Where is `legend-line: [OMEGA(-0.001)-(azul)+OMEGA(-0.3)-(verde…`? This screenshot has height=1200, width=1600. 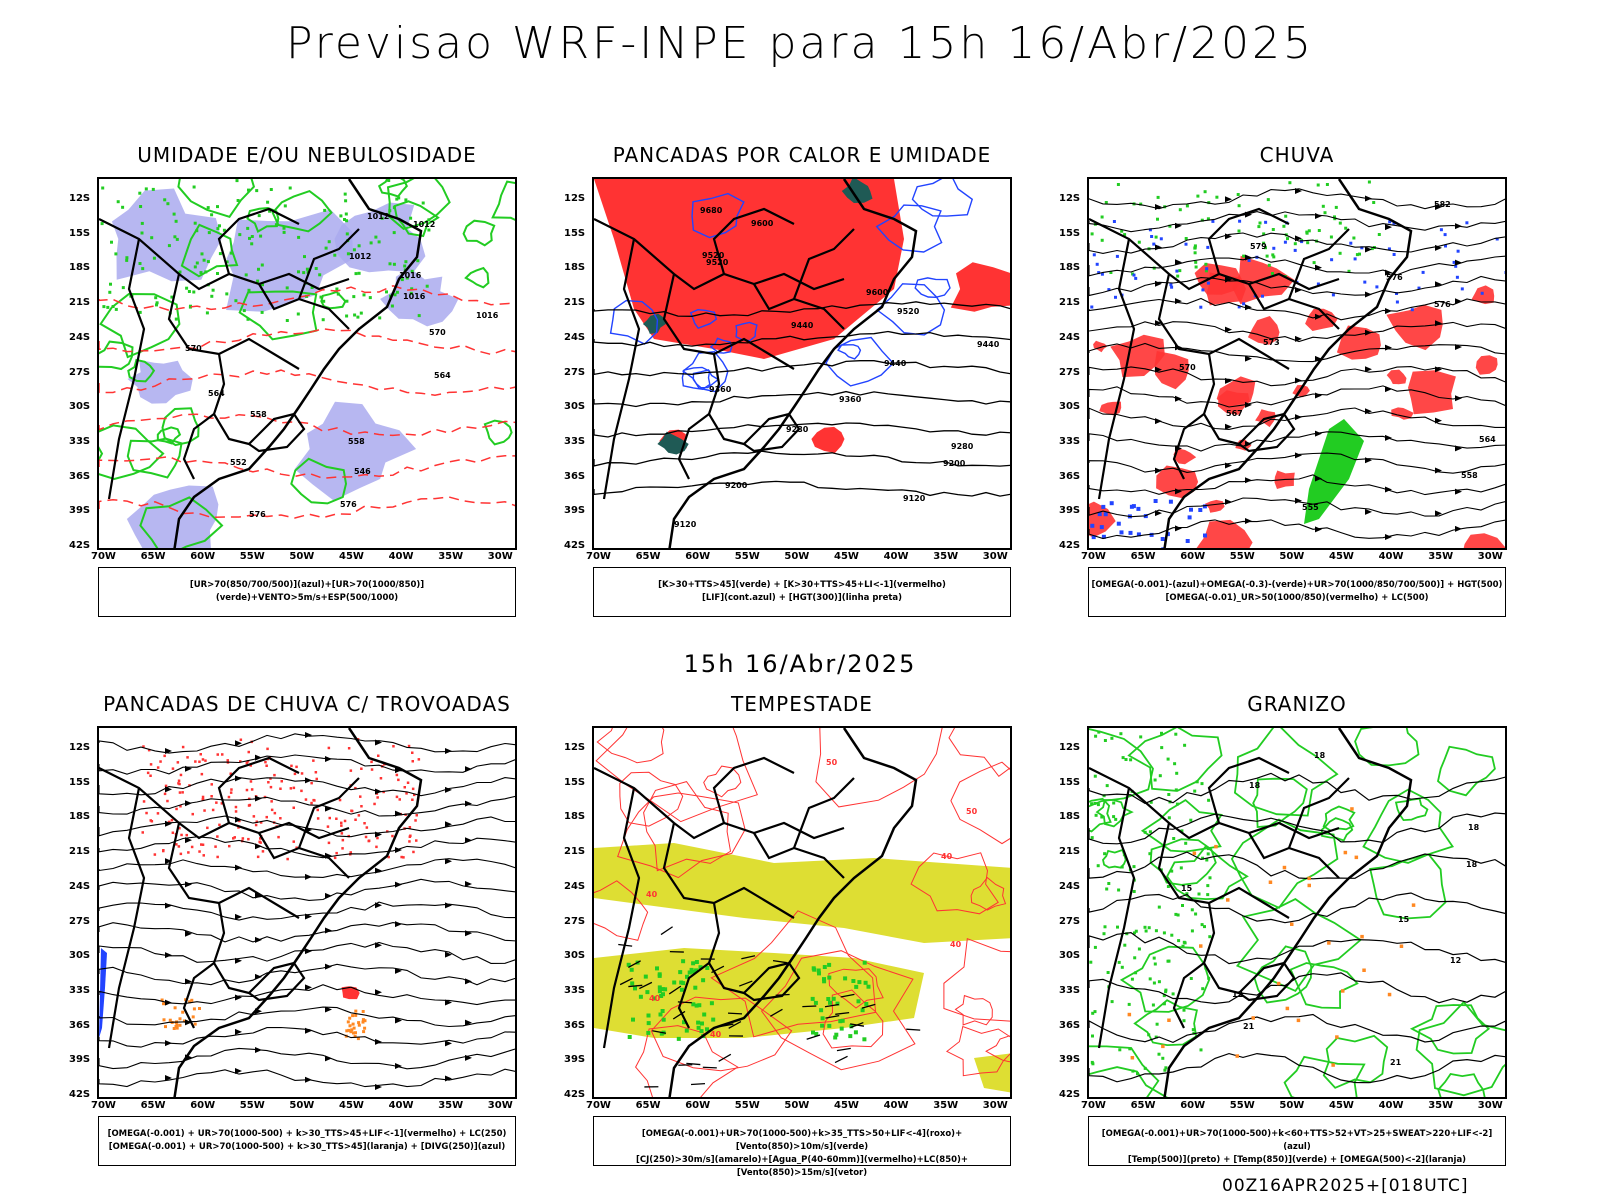
legend-line: [OMEGA(-0.001)-(azul)+OMEGA(-0.3)-(verde… is located at coordinates (1297, 585).